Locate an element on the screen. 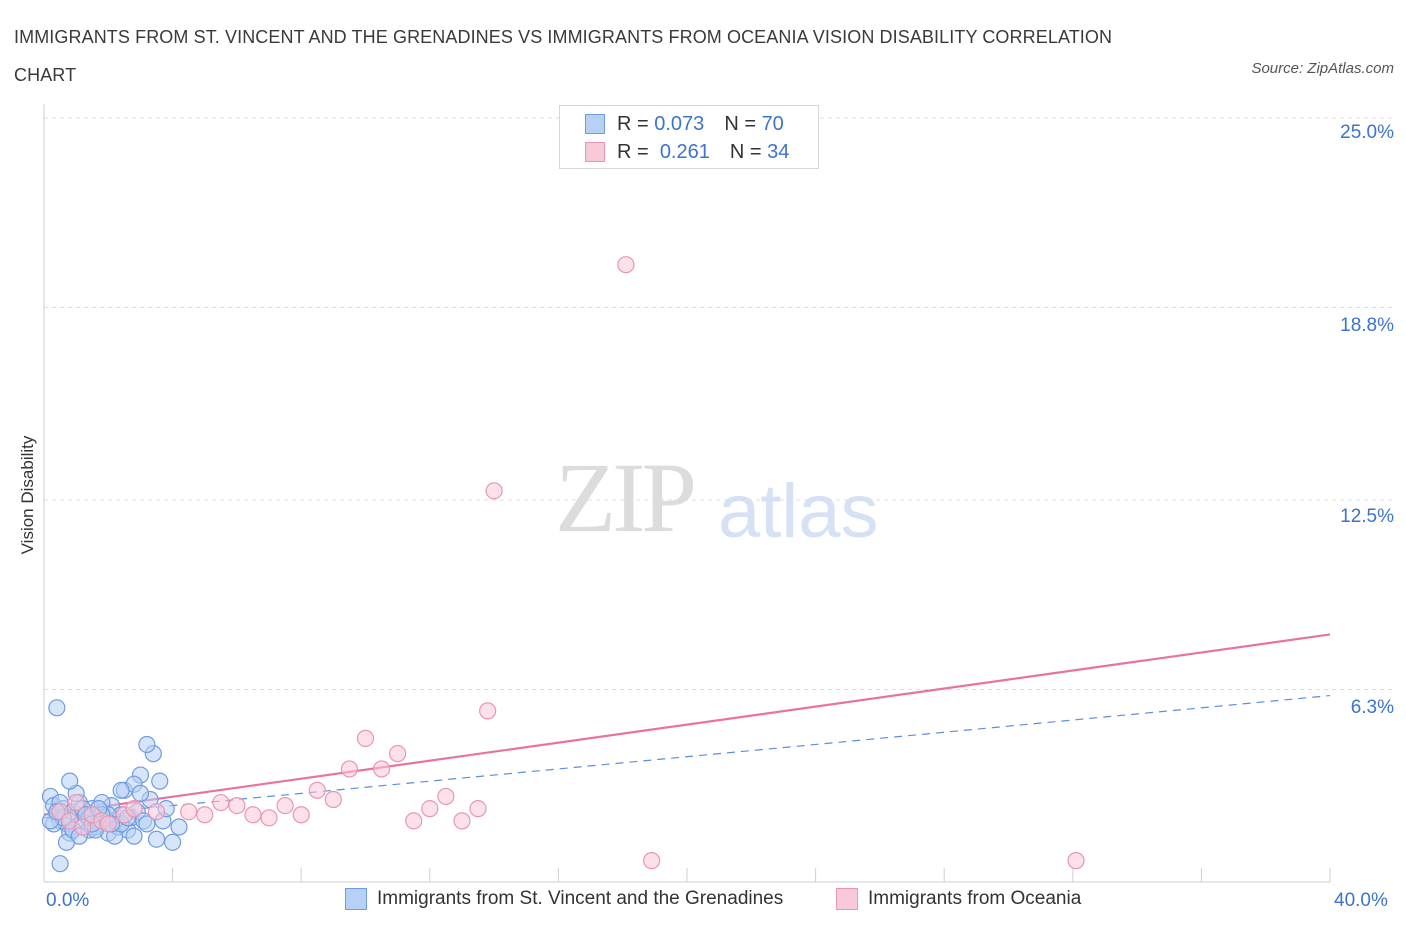  y-tick-label: 25.0% is located at coordinates (1367, 132).